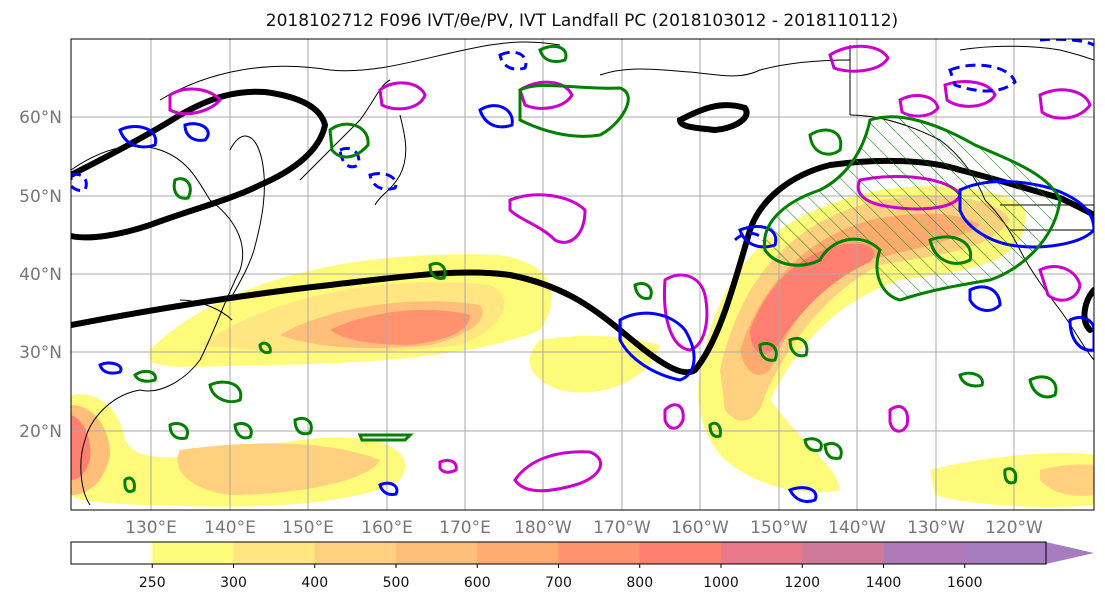 Image resolution: width=1105 pixels, height=603 pixels. I want to click on lon-label: 130°E, so click(151, 528).